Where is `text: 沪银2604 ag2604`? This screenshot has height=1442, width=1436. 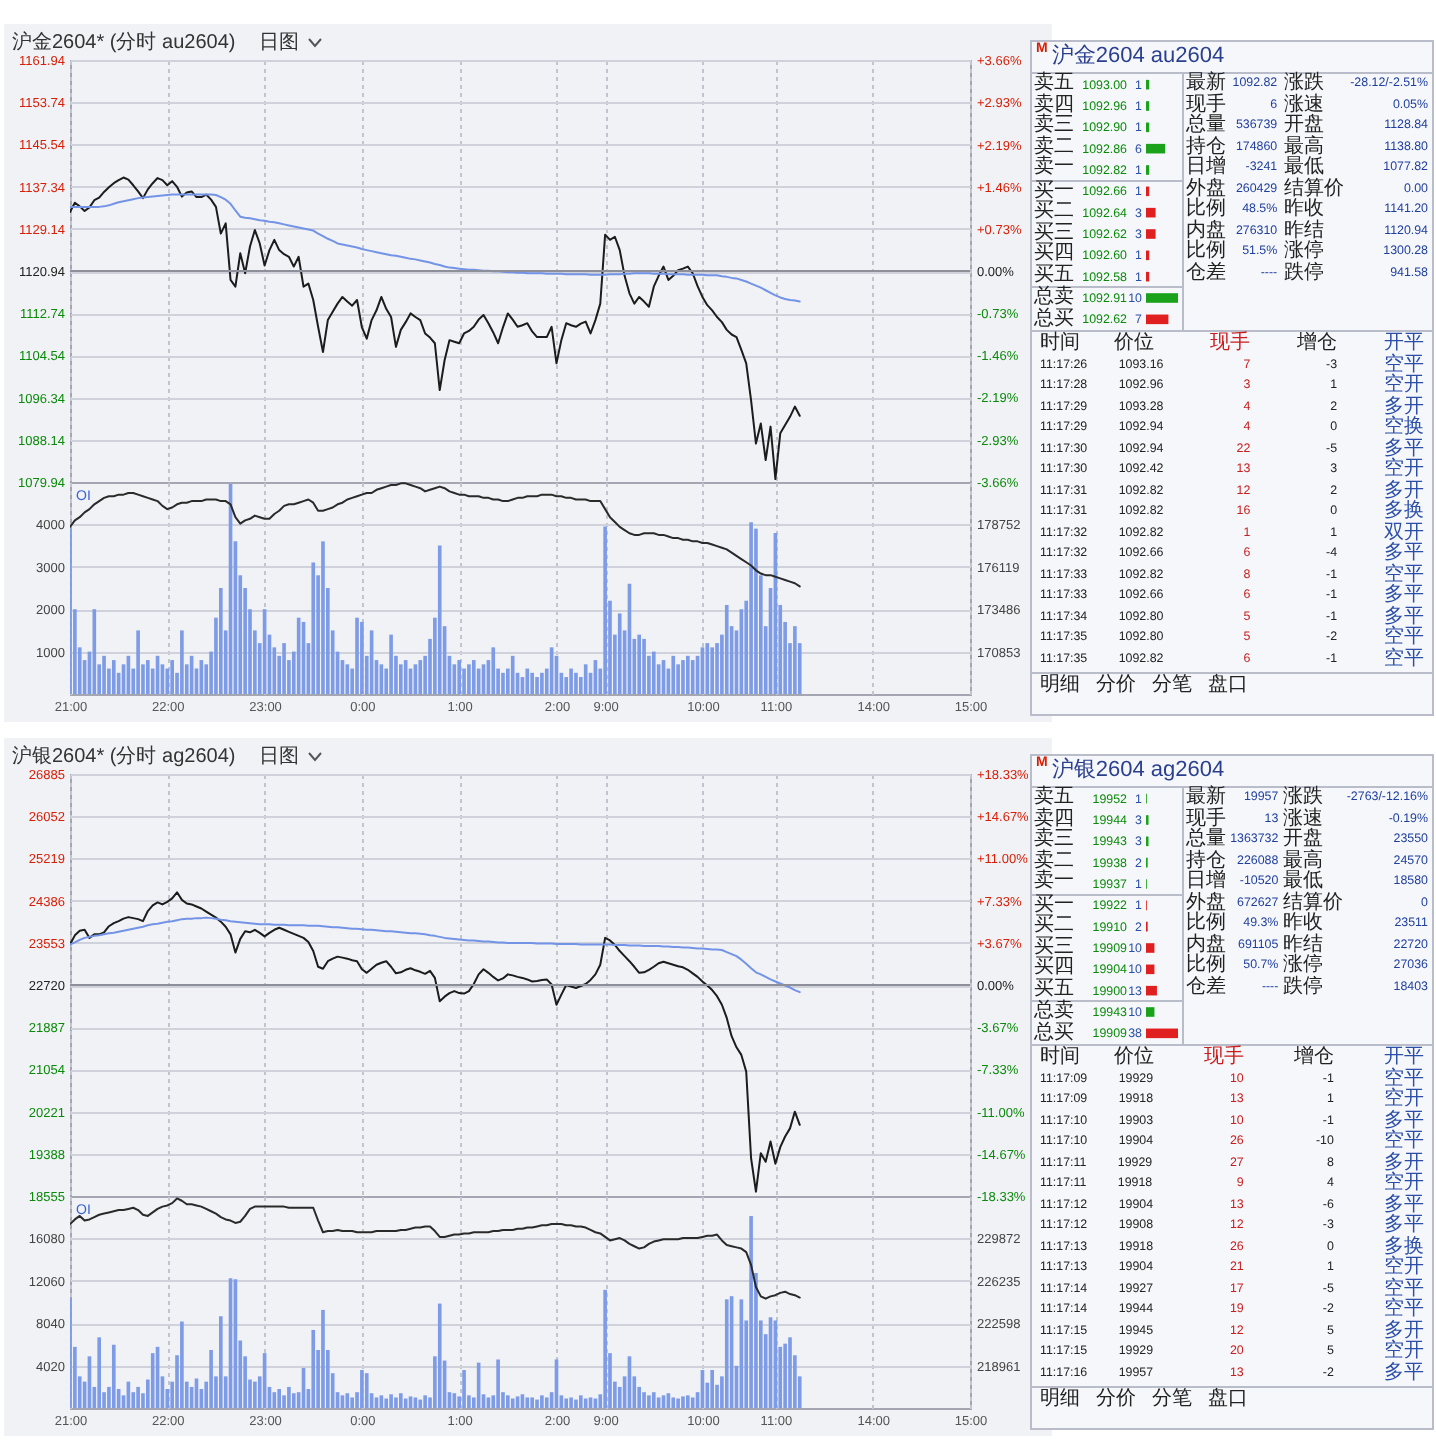 text: 沪银2604 ag2604 is located at coordinates (1138, 770).